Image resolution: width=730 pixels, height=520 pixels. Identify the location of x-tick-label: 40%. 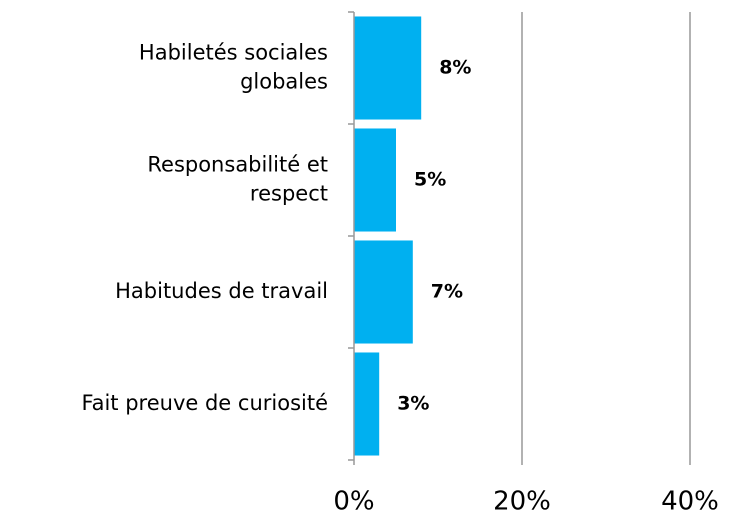
(690, 502).